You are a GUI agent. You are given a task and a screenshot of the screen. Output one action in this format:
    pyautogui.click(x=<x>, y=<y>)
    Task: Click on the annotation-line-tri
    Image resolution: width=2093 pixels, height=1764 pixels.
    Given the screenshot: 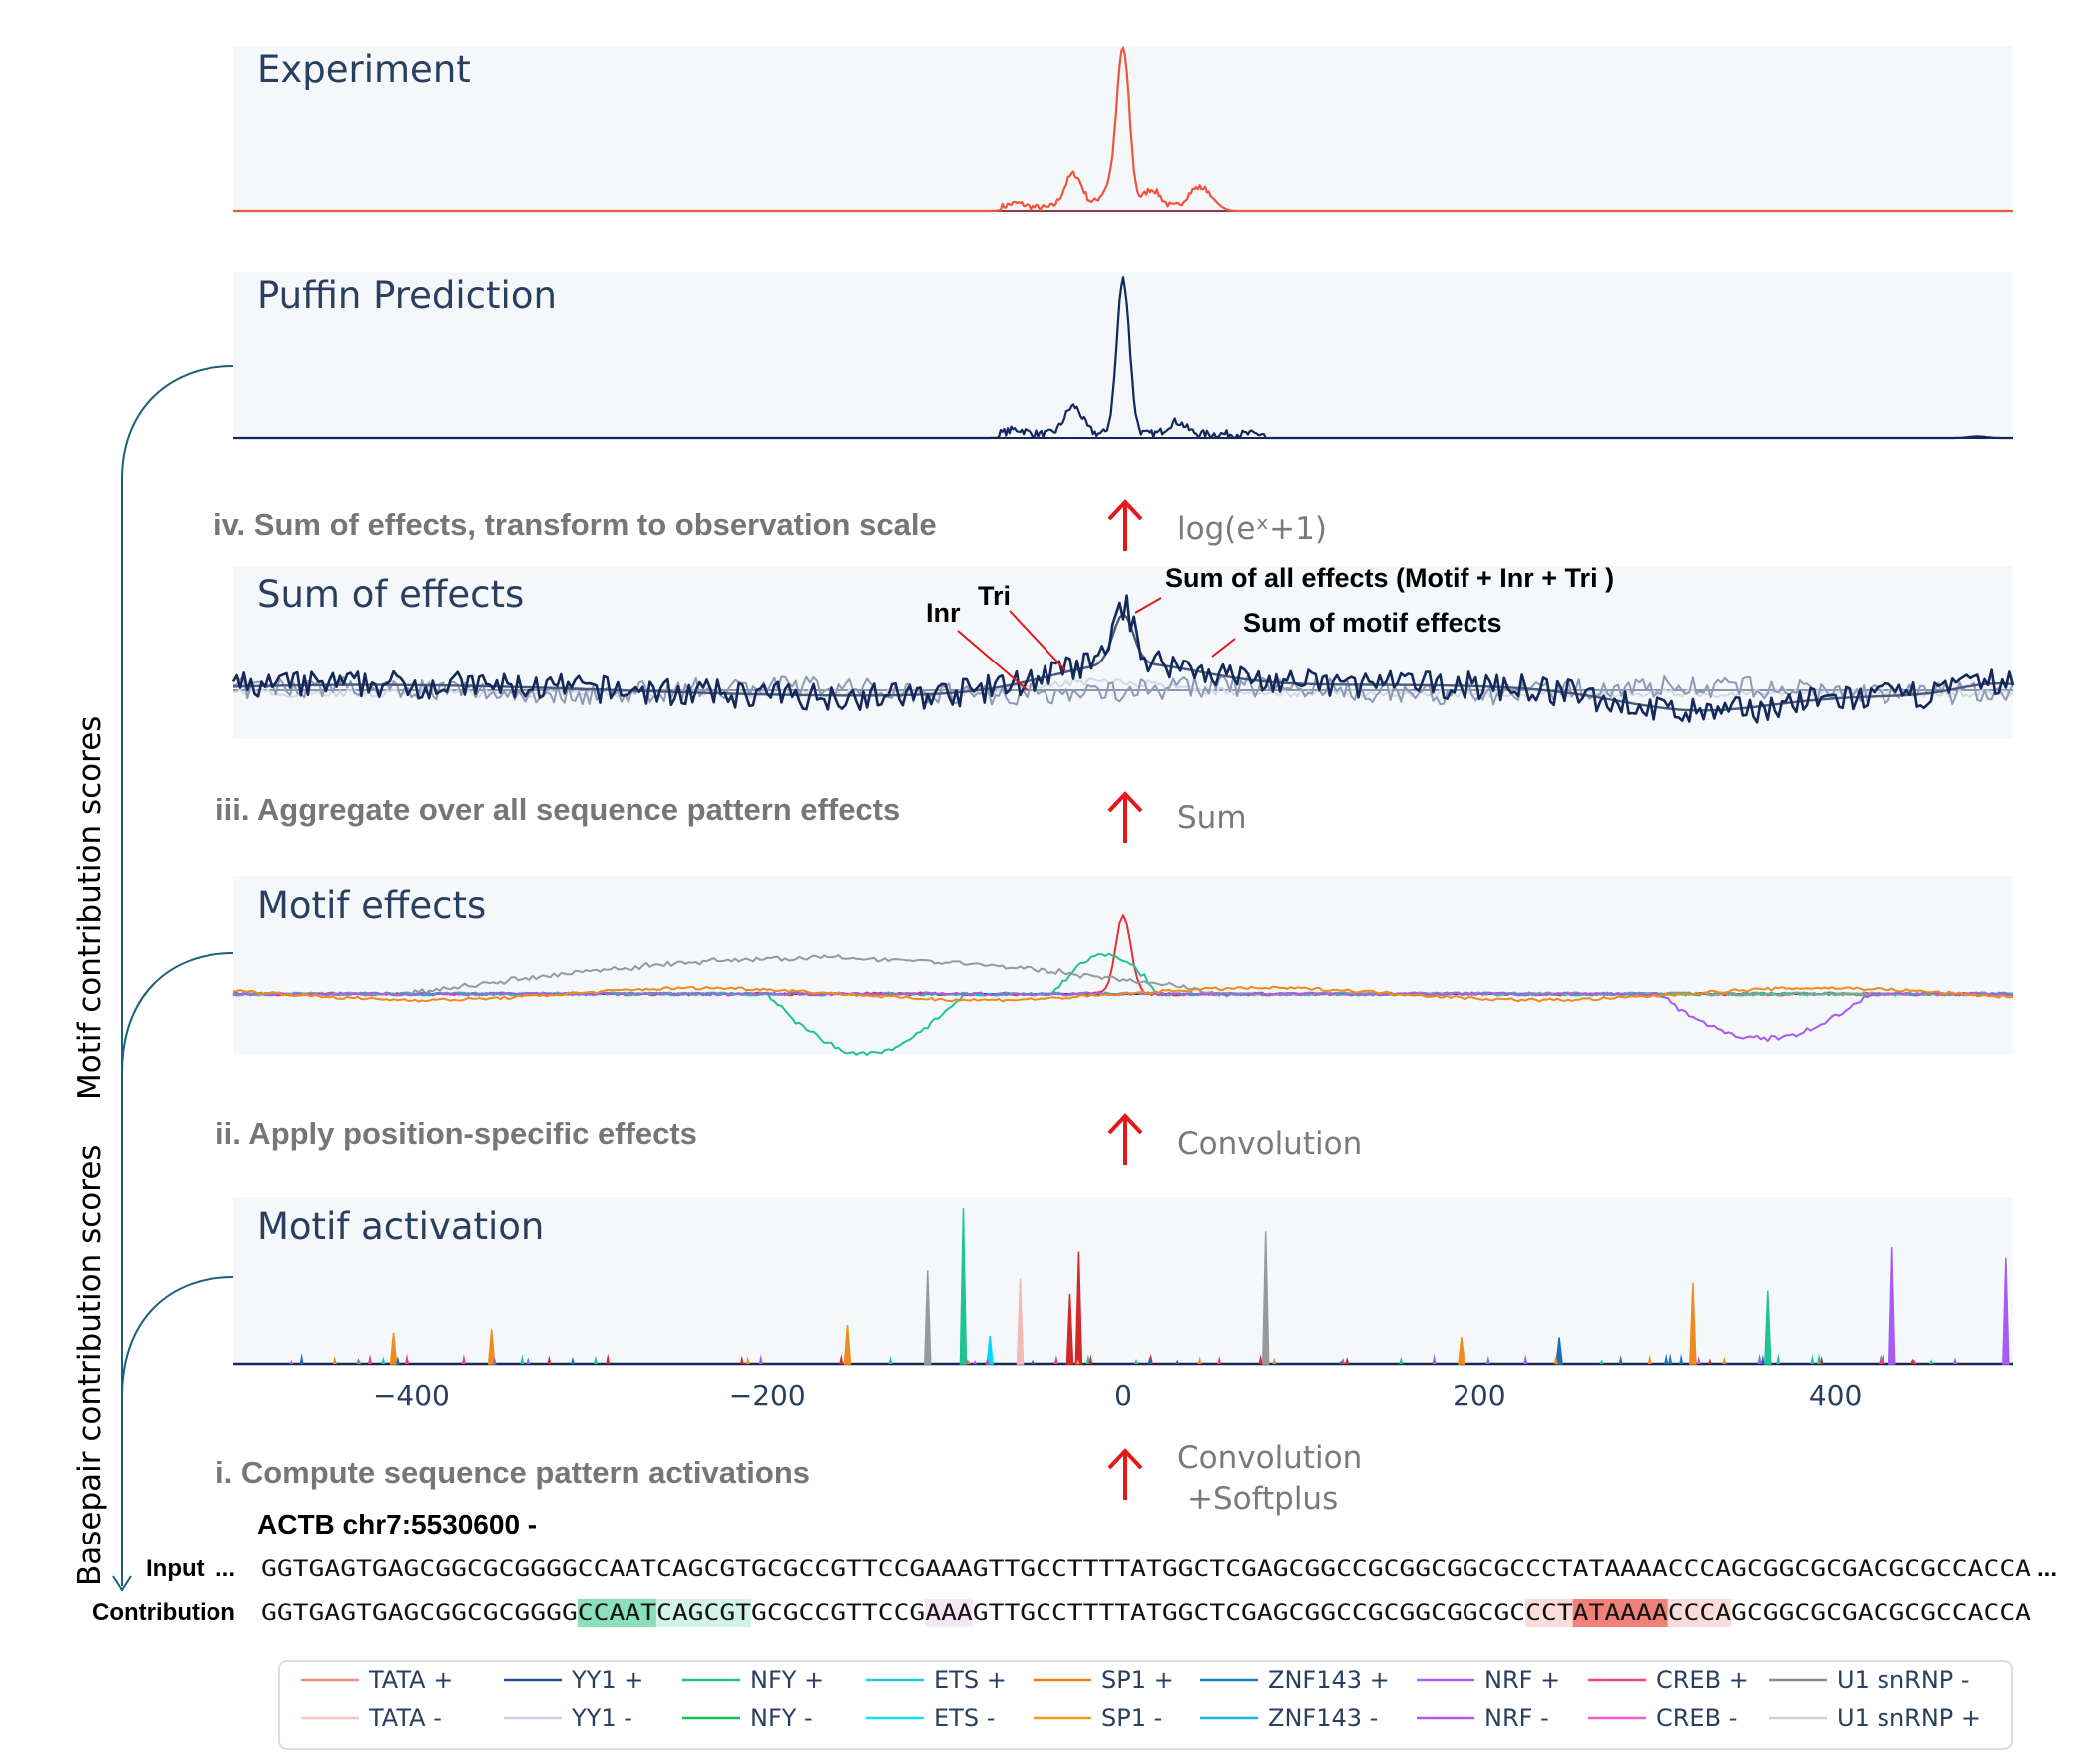 What is the action you would take?
    pyautogui.click(x=1037, y=640)
    